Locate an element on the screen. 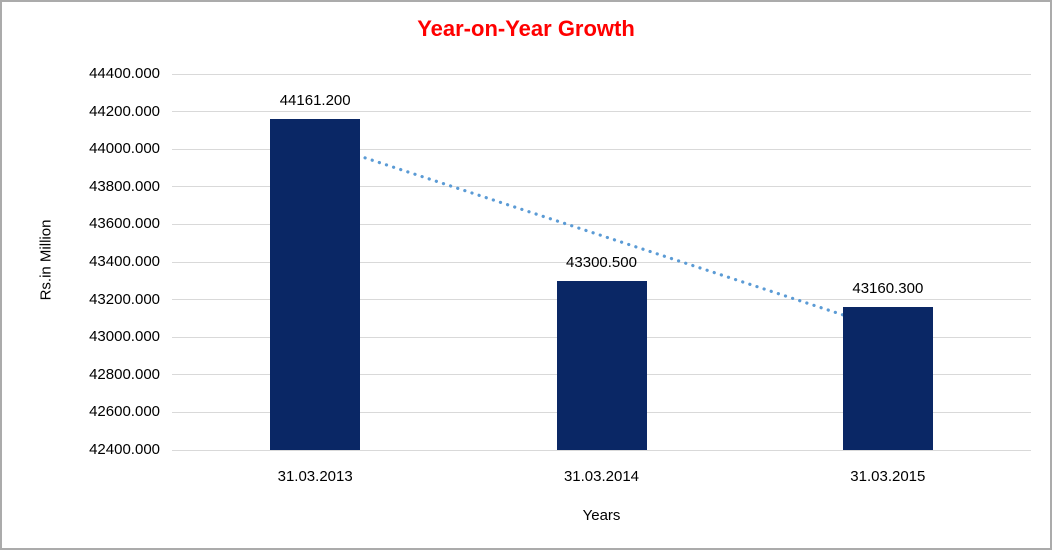 The height and width of the screenshot is (550, 1052). x-axis-title: Years is located at coordinates (601, 515).